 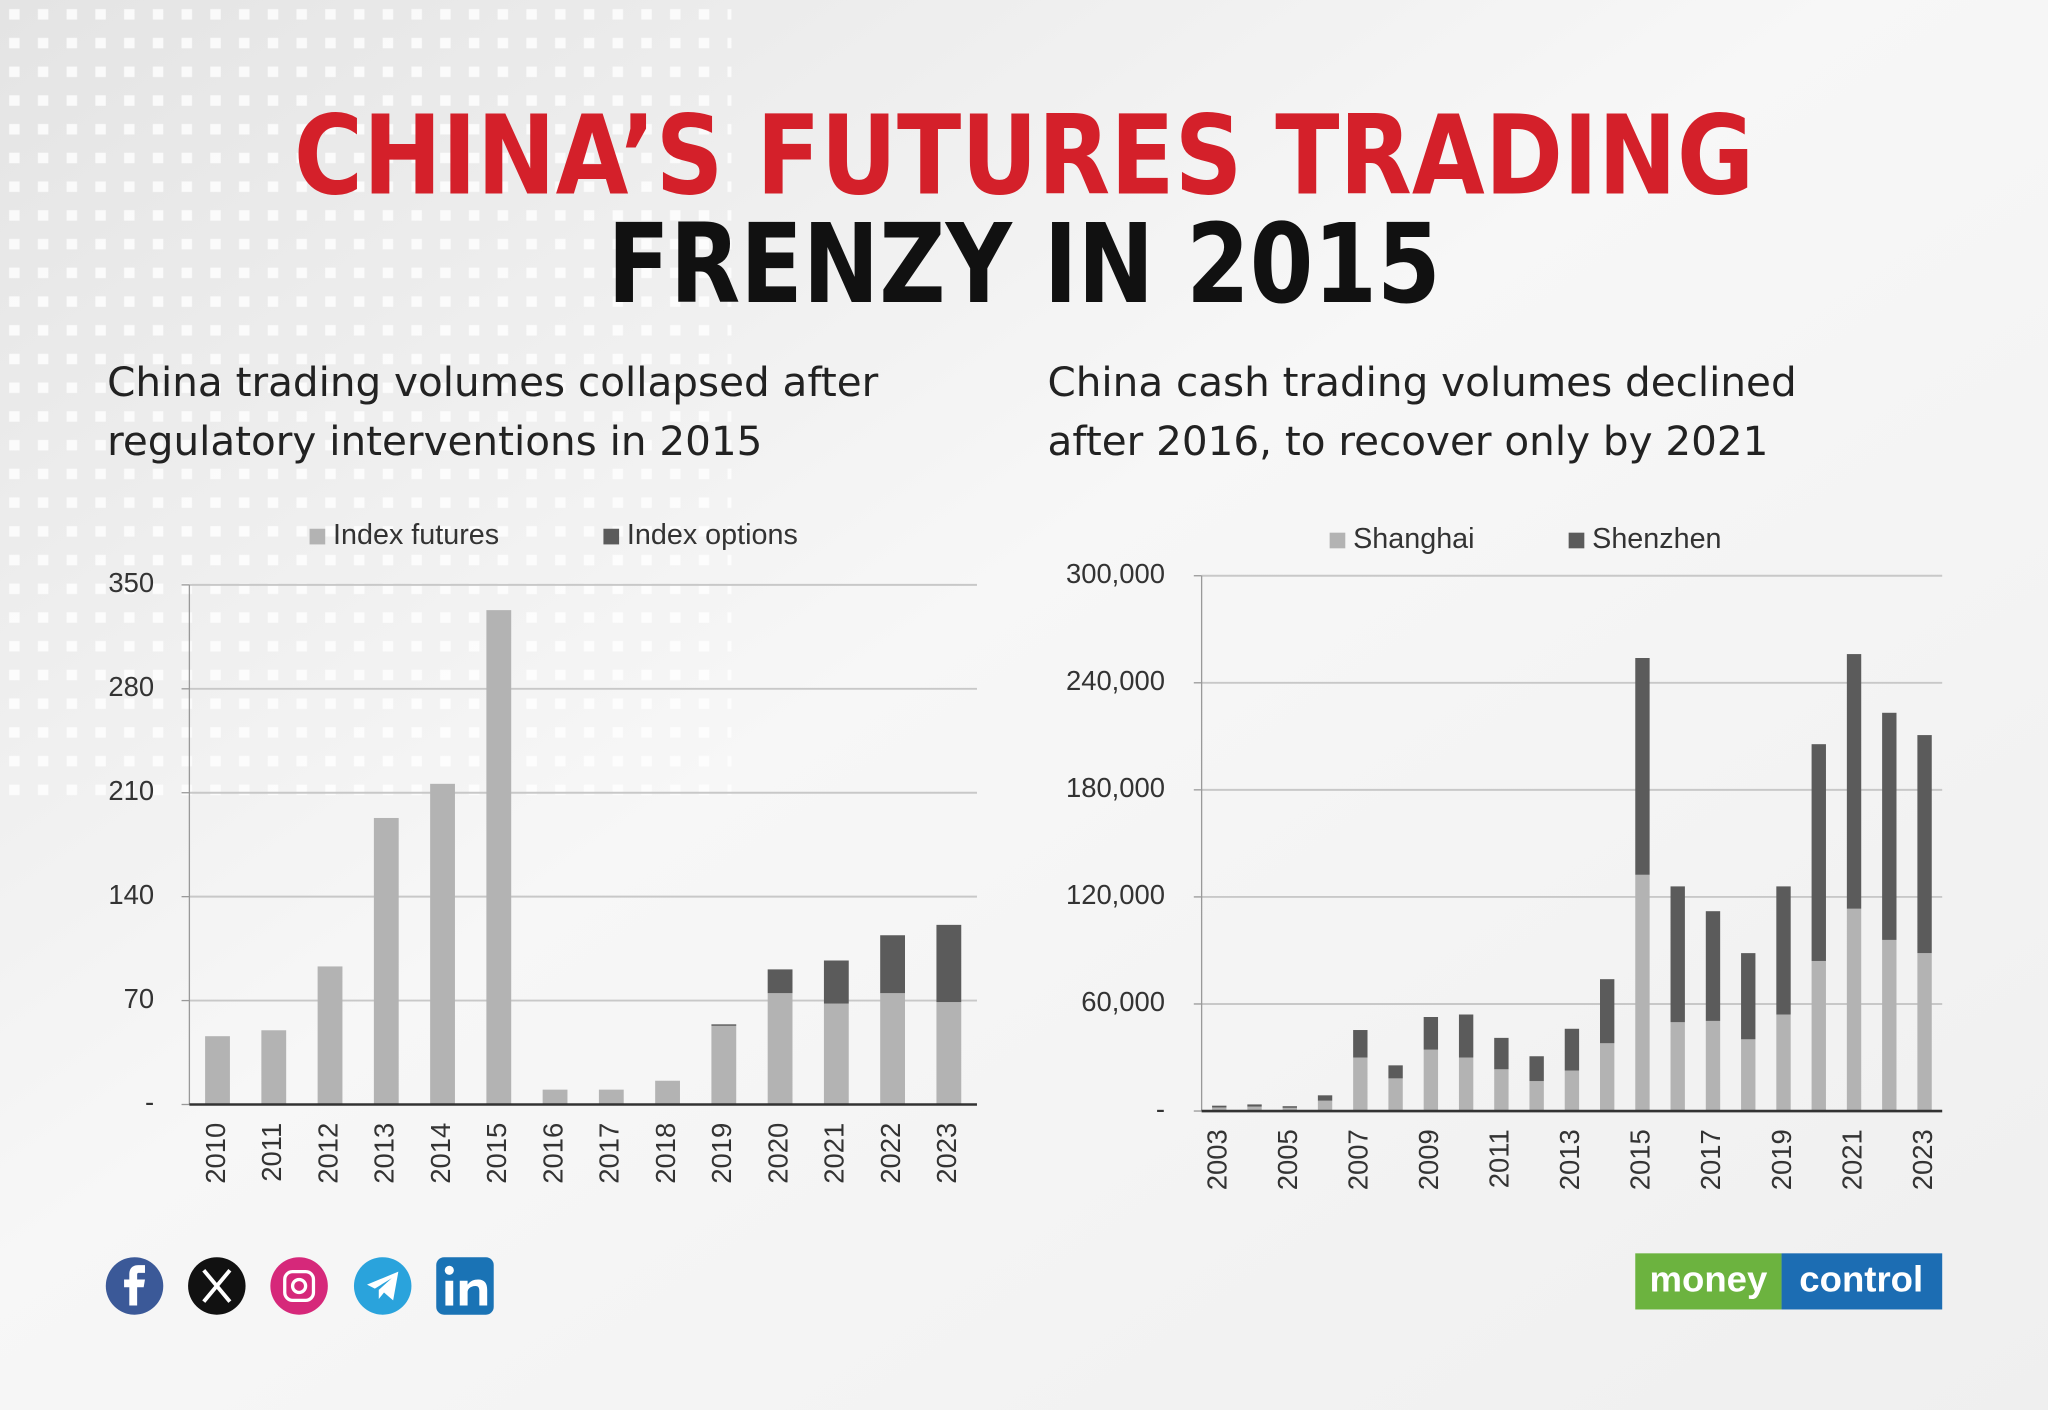 What do you see at coordinates (1499, 1158) in the screenshot?
I see `x-tick-label: 2011` at bounding box center [1499, 1158].